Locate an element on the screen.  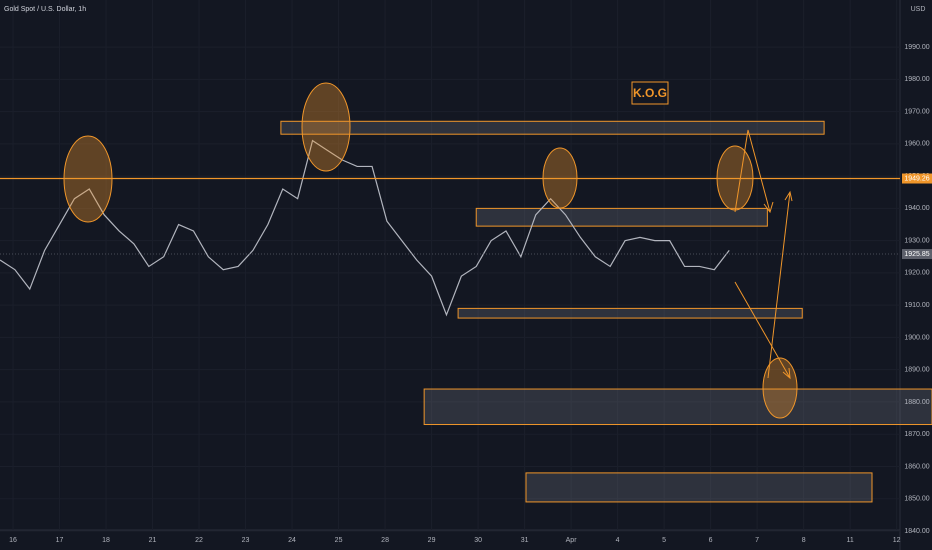
y-tick-label: 1910.00 is located at coordinates (916, 305).